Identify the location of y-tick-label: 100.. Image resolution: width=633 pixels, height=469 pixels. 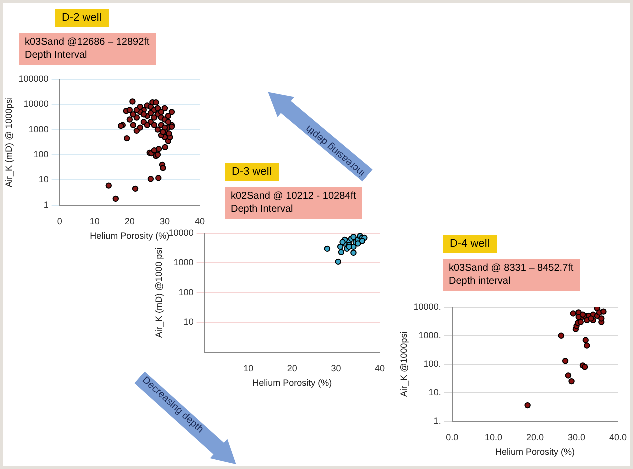
(433, 363).